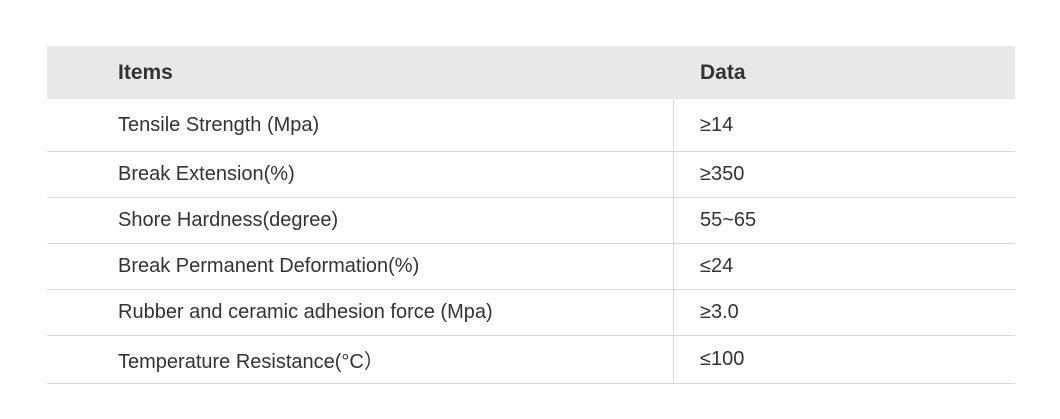 Image resolution: width=1060 pixels, height=419 pixels. I want to click on item-cell: Tensile Strength (Mpa), so click(360, 125).